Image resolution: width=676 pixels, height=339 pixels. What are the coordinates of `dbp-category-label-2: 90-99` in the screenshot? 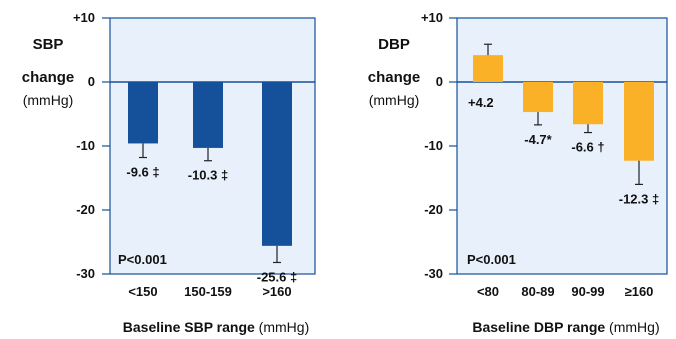 It's located at (587, 291).